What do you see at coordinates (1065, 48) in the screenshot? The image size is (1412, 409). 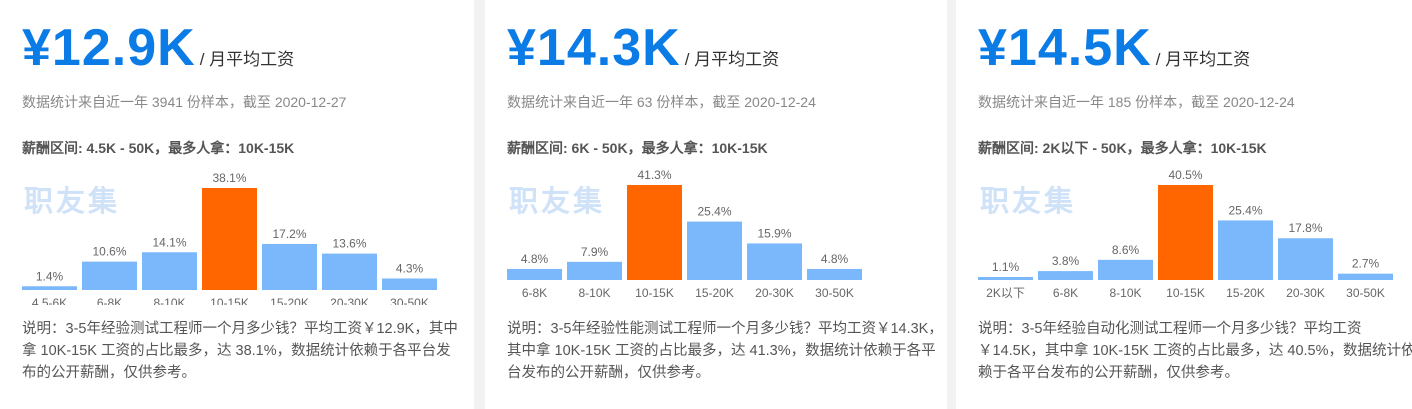 I see `average-salary: ¥14.5K` at bounding box center [1065, 48].